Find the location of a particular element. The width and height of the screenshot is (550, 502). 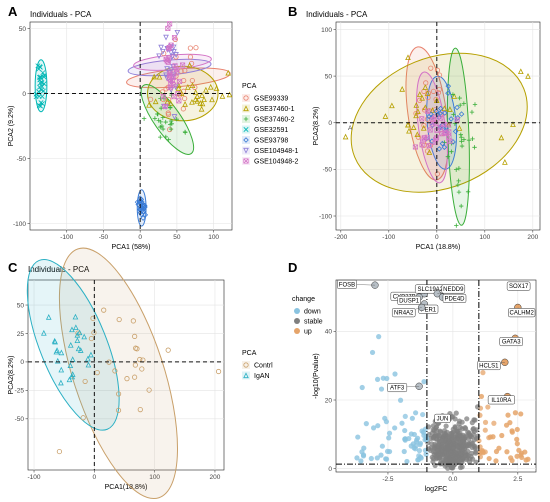

x-tick-label: 2.5 is located at coordinates (517, 479).